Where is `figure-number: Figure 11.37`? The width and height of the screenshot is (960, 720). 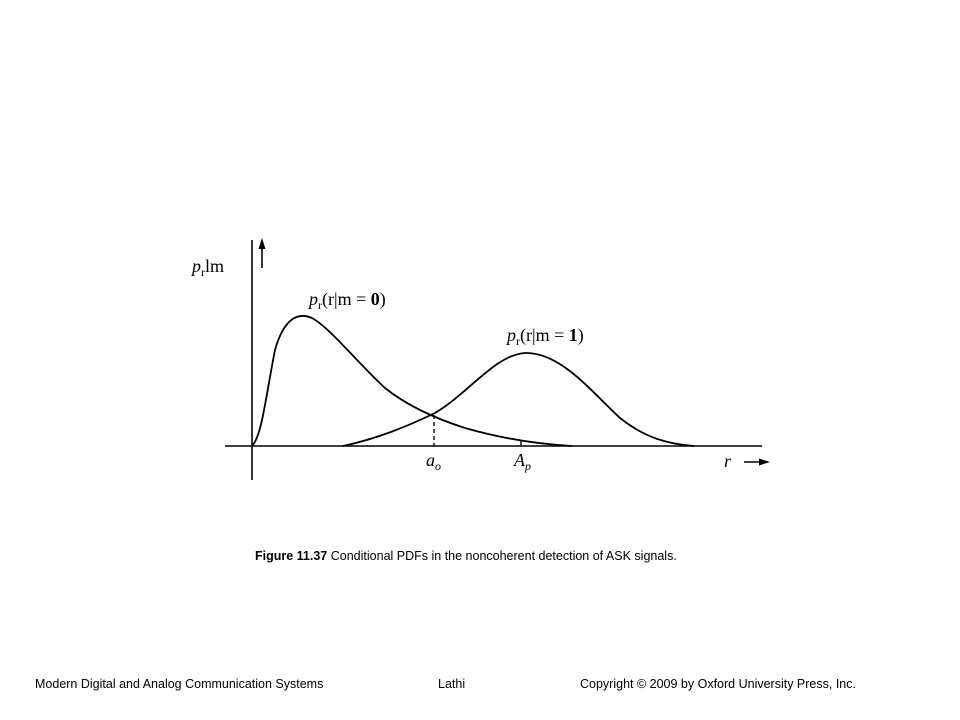 figure-number: Figure 11.37 is located at coordinates (291, 556).